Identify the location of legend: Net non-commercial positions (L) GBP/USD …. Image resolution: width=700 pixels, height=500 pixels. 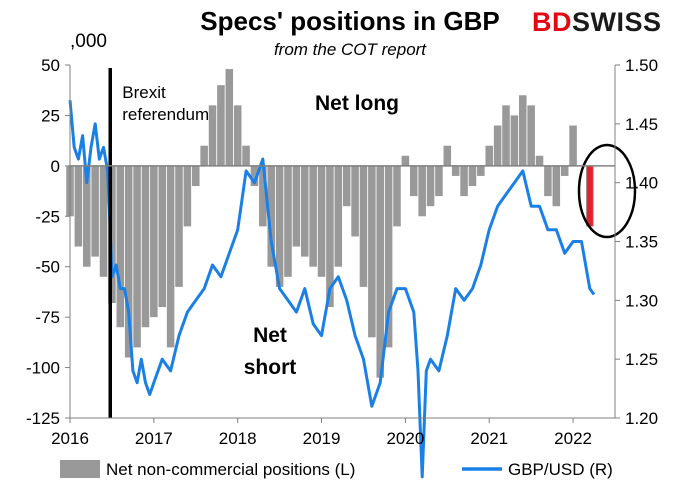
(336, 469).